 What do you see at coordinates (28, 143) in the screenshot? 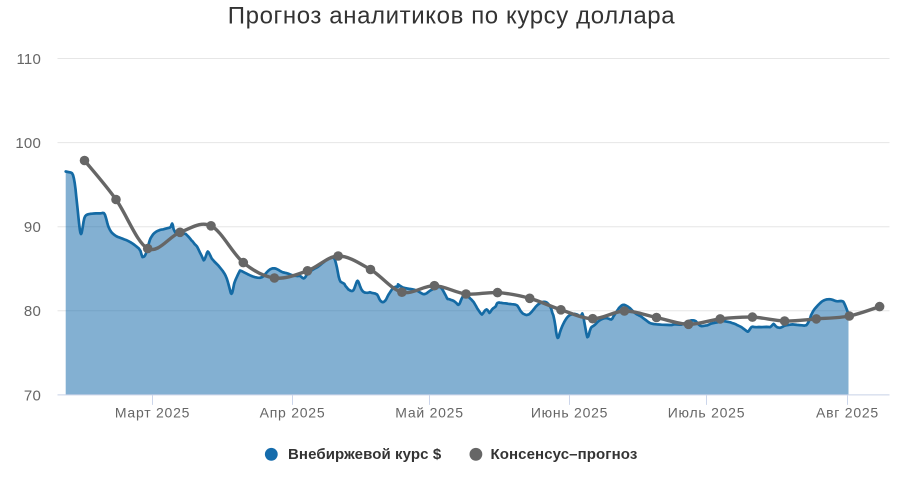
I see `svg-text: 100` at bounding box center [28, 143].